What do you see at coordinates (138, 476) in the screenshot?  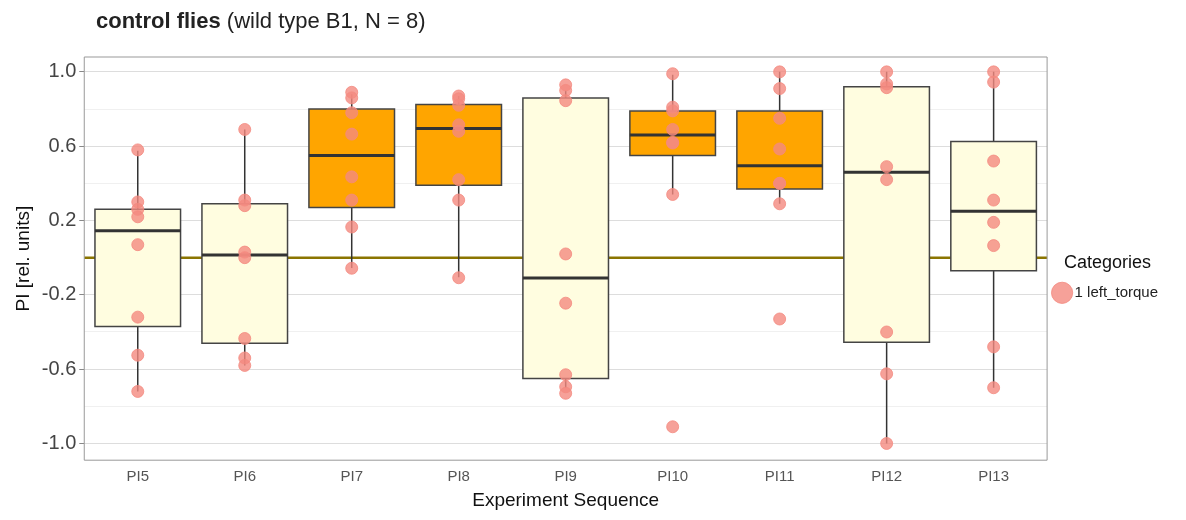 I see `x-tick-label: PI5` at bounding box center [138, 476].